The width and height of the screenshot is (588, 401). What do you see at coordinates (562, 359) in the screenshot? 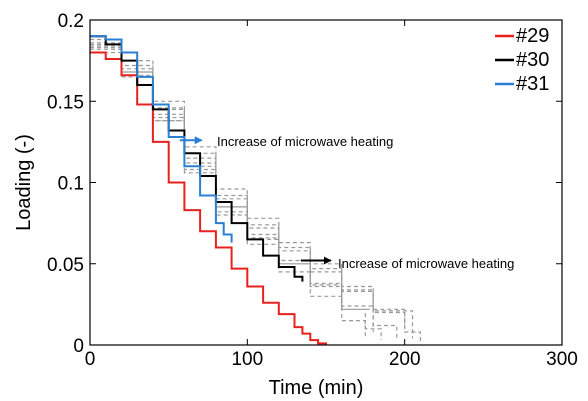
I see `x-tick-label: 300` at bounding box center [562, 359].